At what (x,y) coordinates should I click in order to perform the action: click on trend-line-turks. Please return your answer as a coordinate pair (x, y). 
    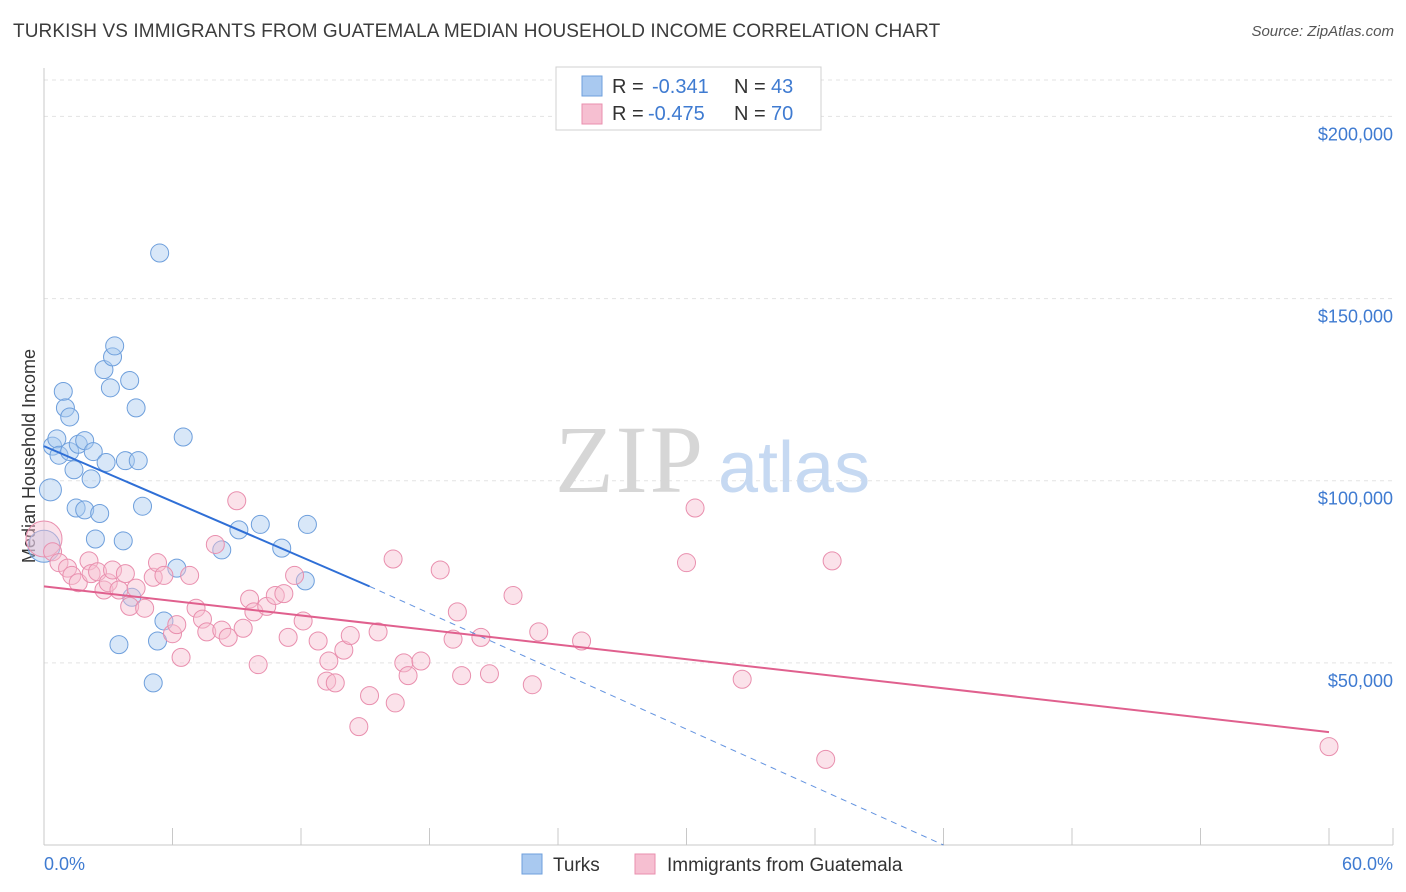
    Looking at the image, I should click on (206, 516).